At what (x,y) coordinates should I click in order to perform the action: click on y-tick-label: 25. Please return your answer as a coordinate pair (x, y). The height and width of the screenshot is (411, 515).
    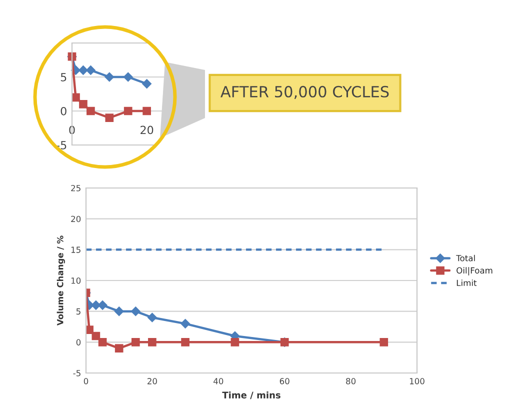
    Looking at the image, I should click on (75, 188).